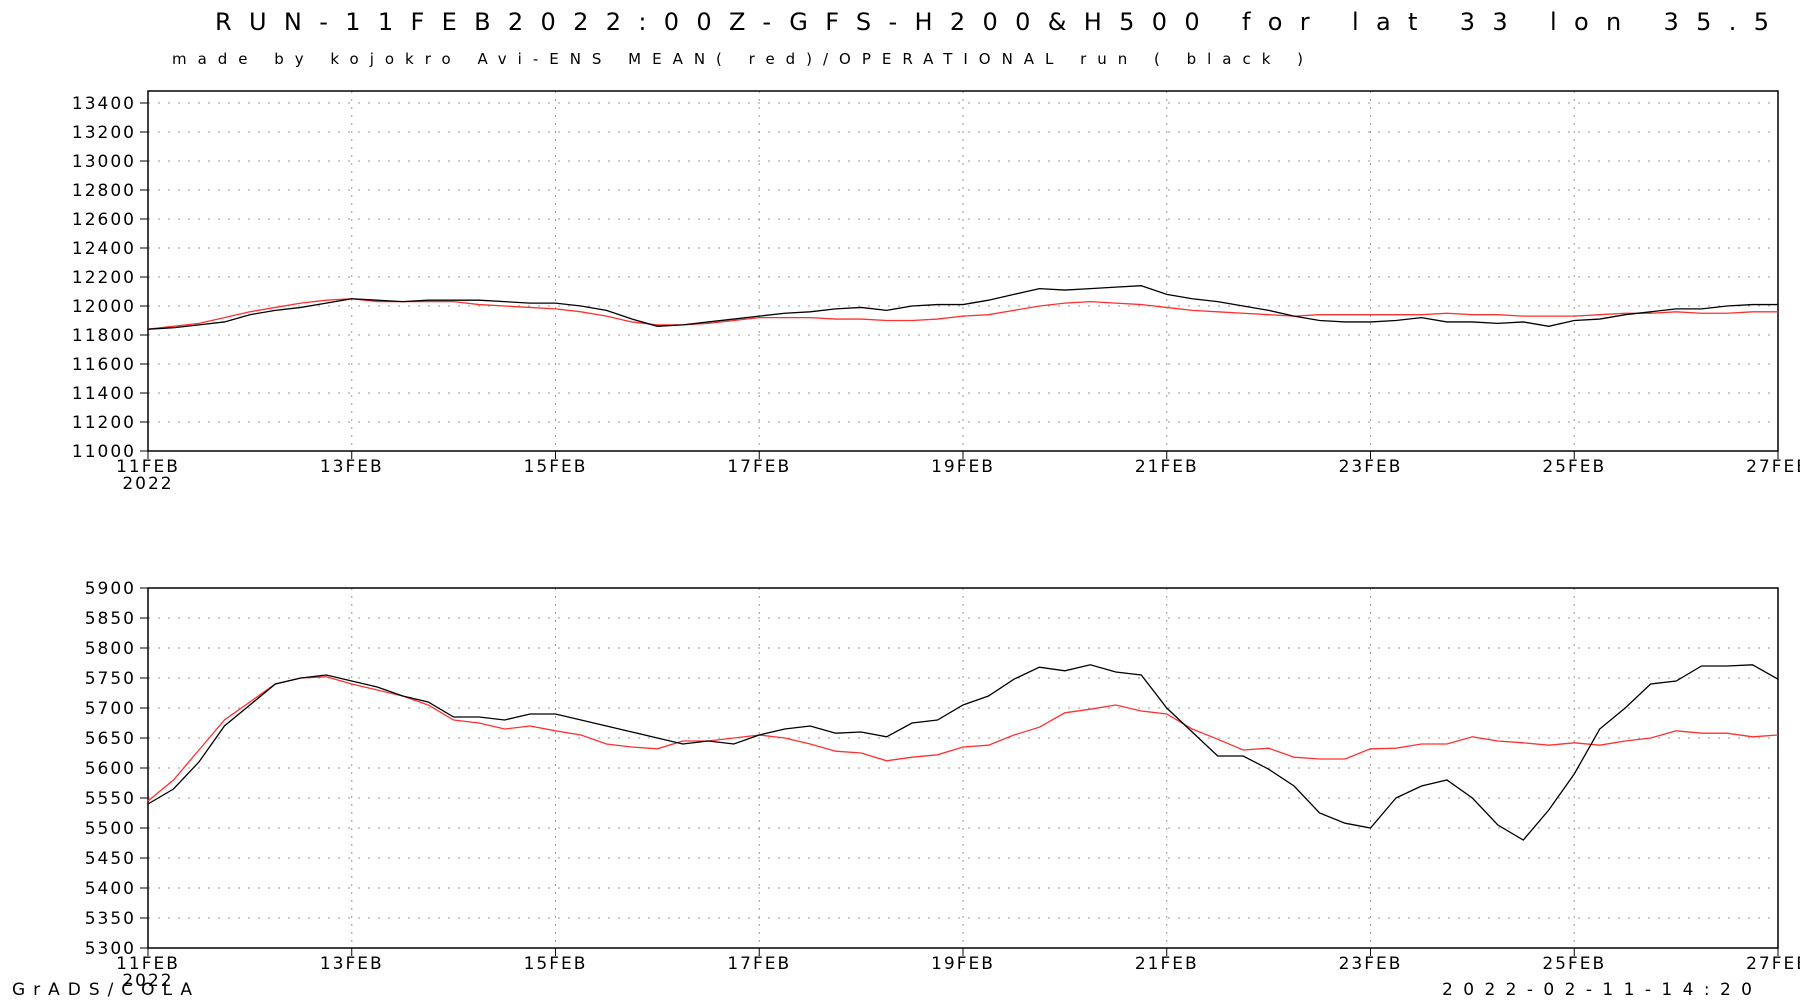 This screenshot has height=1000, width=1800. I want to click on y-tick-label: 5350, so click(110, 919).